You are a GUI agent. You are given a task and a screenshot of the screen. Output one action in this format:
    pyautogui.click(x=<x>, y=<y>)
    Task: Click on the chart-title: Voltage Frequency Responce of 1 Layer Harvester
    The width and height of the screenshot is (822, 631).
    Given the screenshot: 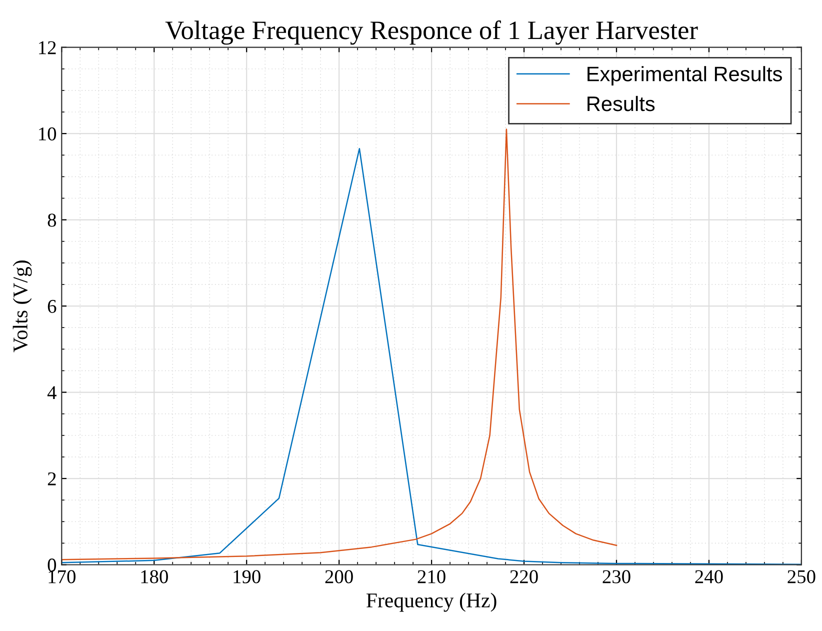 What is the action you would take?
    pyautogui.click(x=431, y=32)
    